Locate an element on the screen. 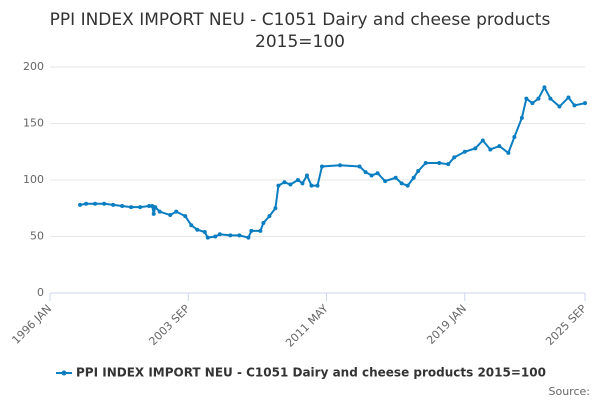 This screenshot has width=600, height=400. x-tick-label: 2003 SEP is located at coordinates (169, 325).